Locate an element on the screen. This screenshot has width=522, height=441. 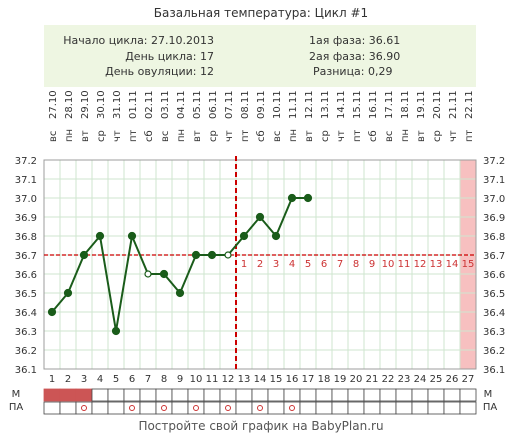
y-tick-right: 37.1 is located at coordinates (494, 180).